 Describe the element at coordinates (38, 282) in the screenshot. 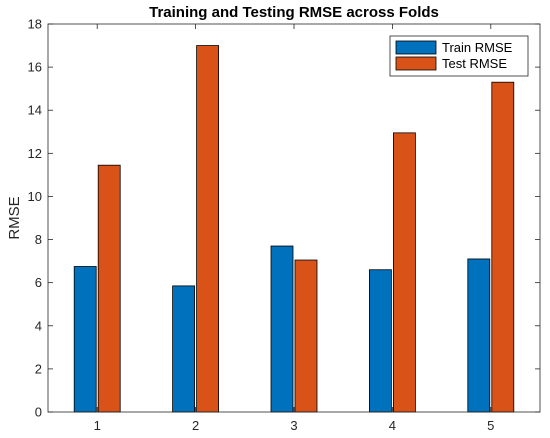

I see `y-tick-label: 6` at that location.